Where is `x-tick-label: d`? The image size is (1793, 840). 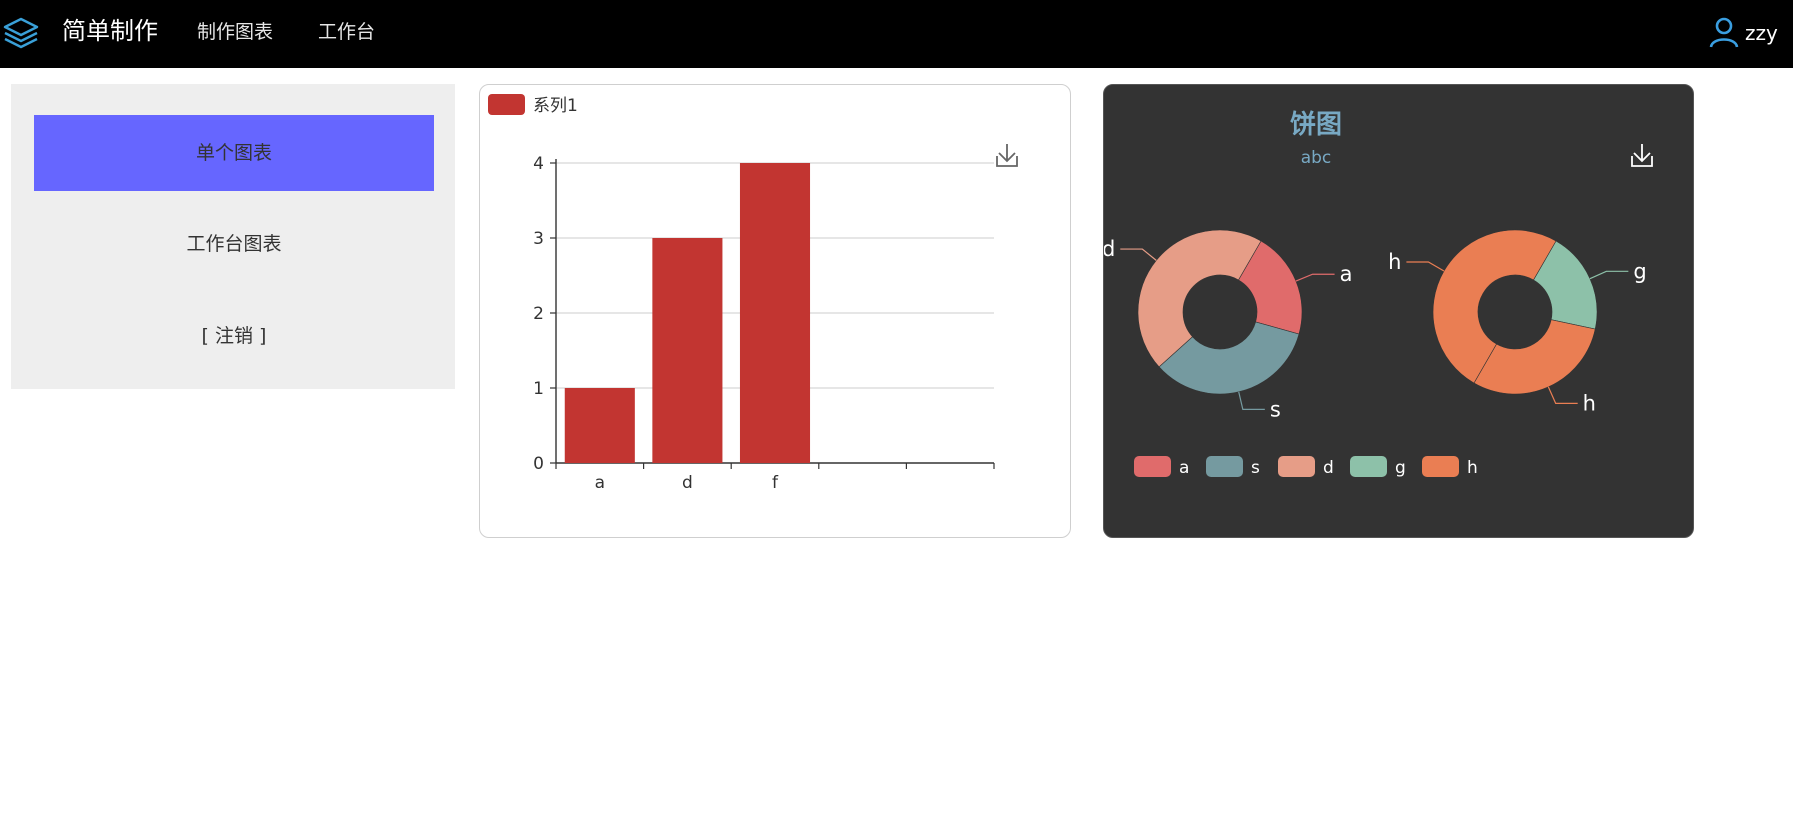
x-tick-label: d is located at coordinates (687, 483).